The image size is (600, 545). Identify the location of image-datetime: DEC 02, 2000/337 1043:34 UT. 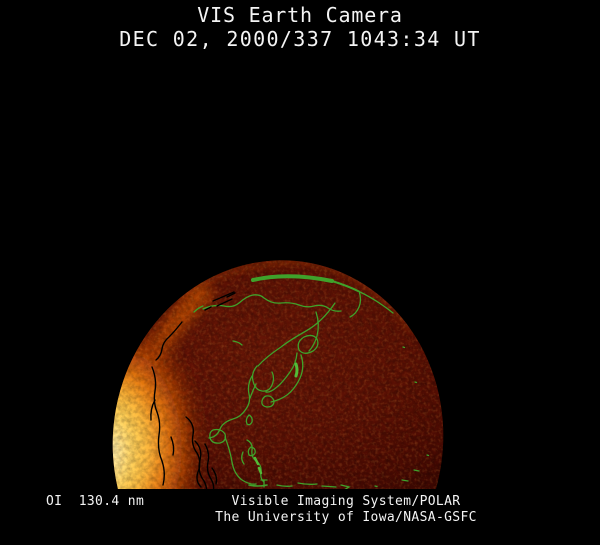
(300, 39).